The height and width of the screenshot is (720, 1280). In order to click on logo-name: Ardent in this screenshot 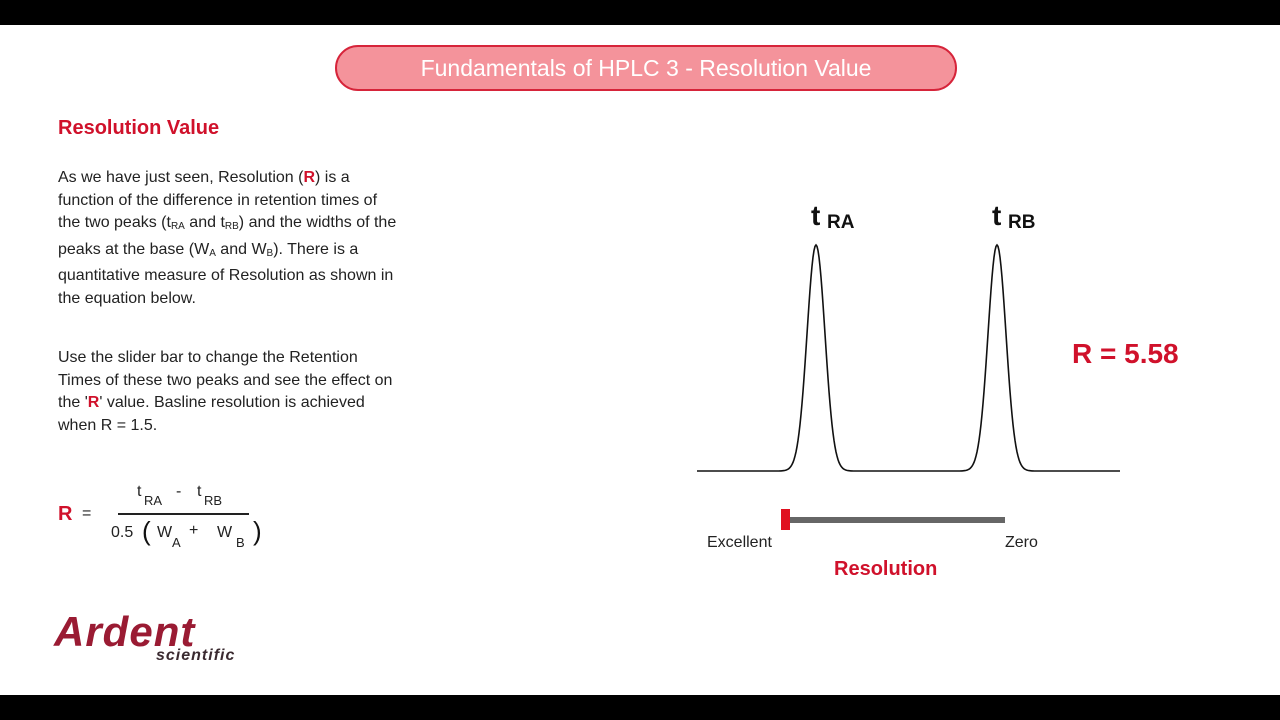, I will do `click(125, 631)`.